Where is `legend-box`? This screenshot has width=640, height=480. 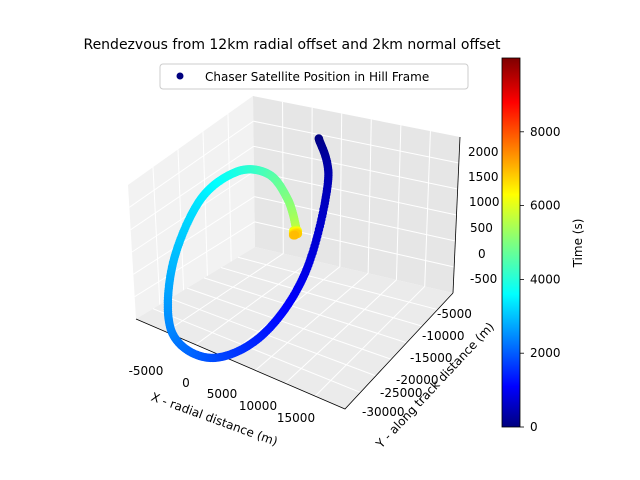 legend-box is located at coordinates (314, 76).